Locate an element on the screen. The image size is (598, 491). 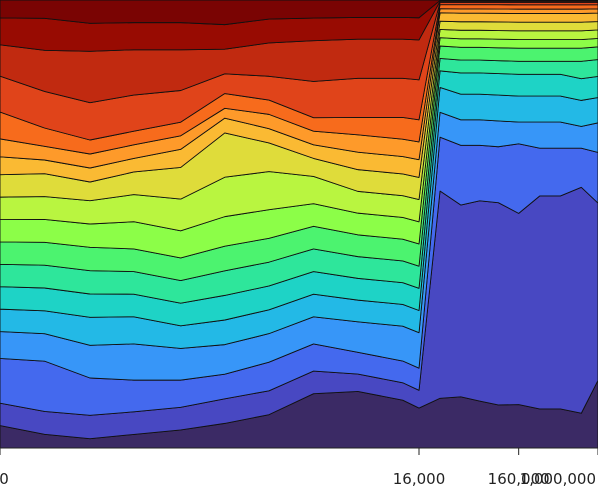
x-tick-label: 0 is located at coordinates (4, 479).